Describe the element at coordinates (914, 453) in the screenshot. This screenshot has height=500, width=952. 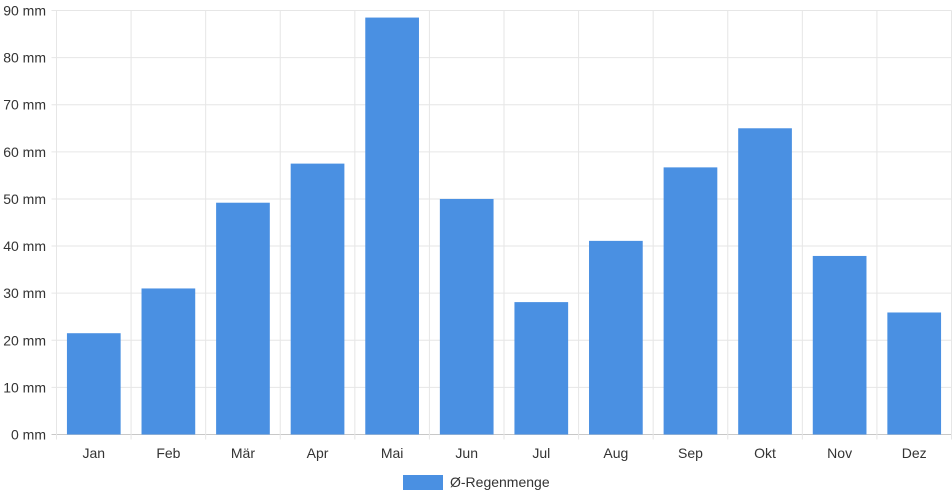
I see `x-tick-label: Dez` at that location.